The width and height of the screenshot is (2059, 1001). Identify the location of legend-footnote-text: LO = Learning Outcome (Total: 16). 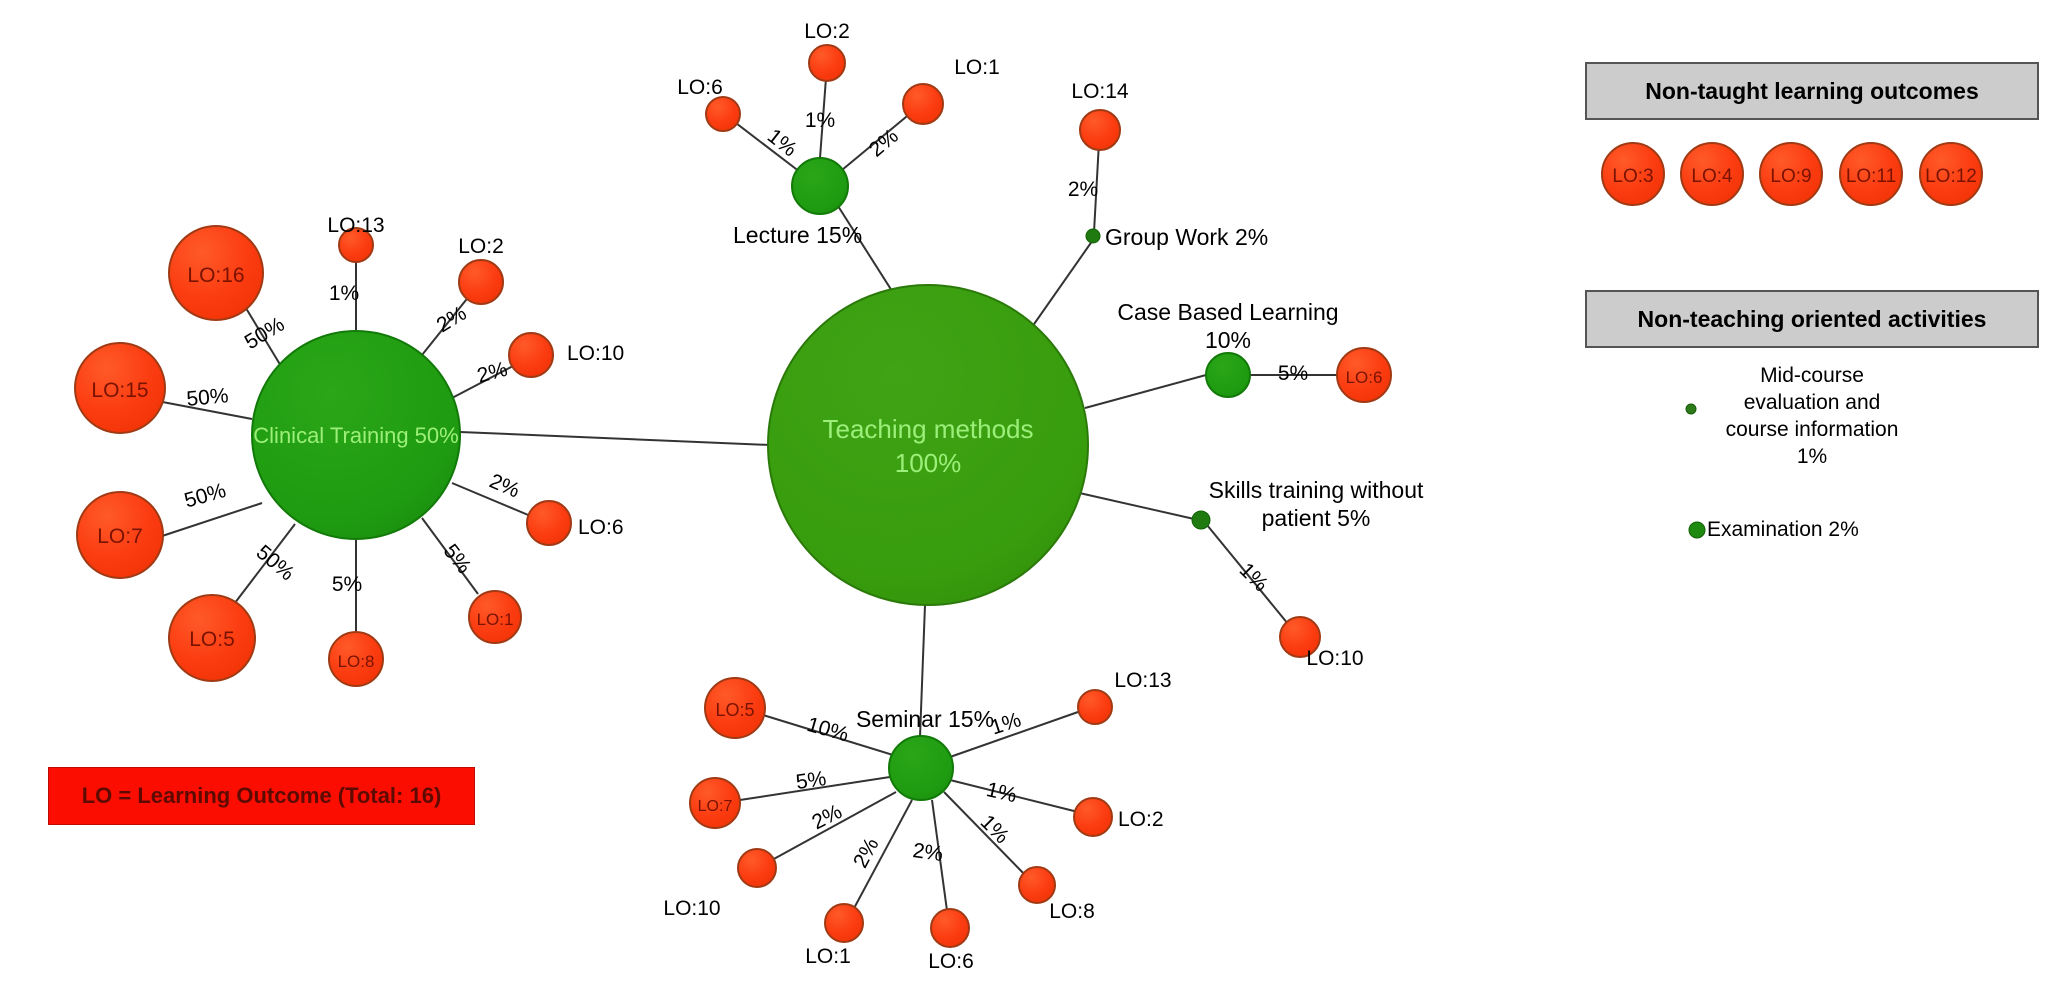
(261, 795).